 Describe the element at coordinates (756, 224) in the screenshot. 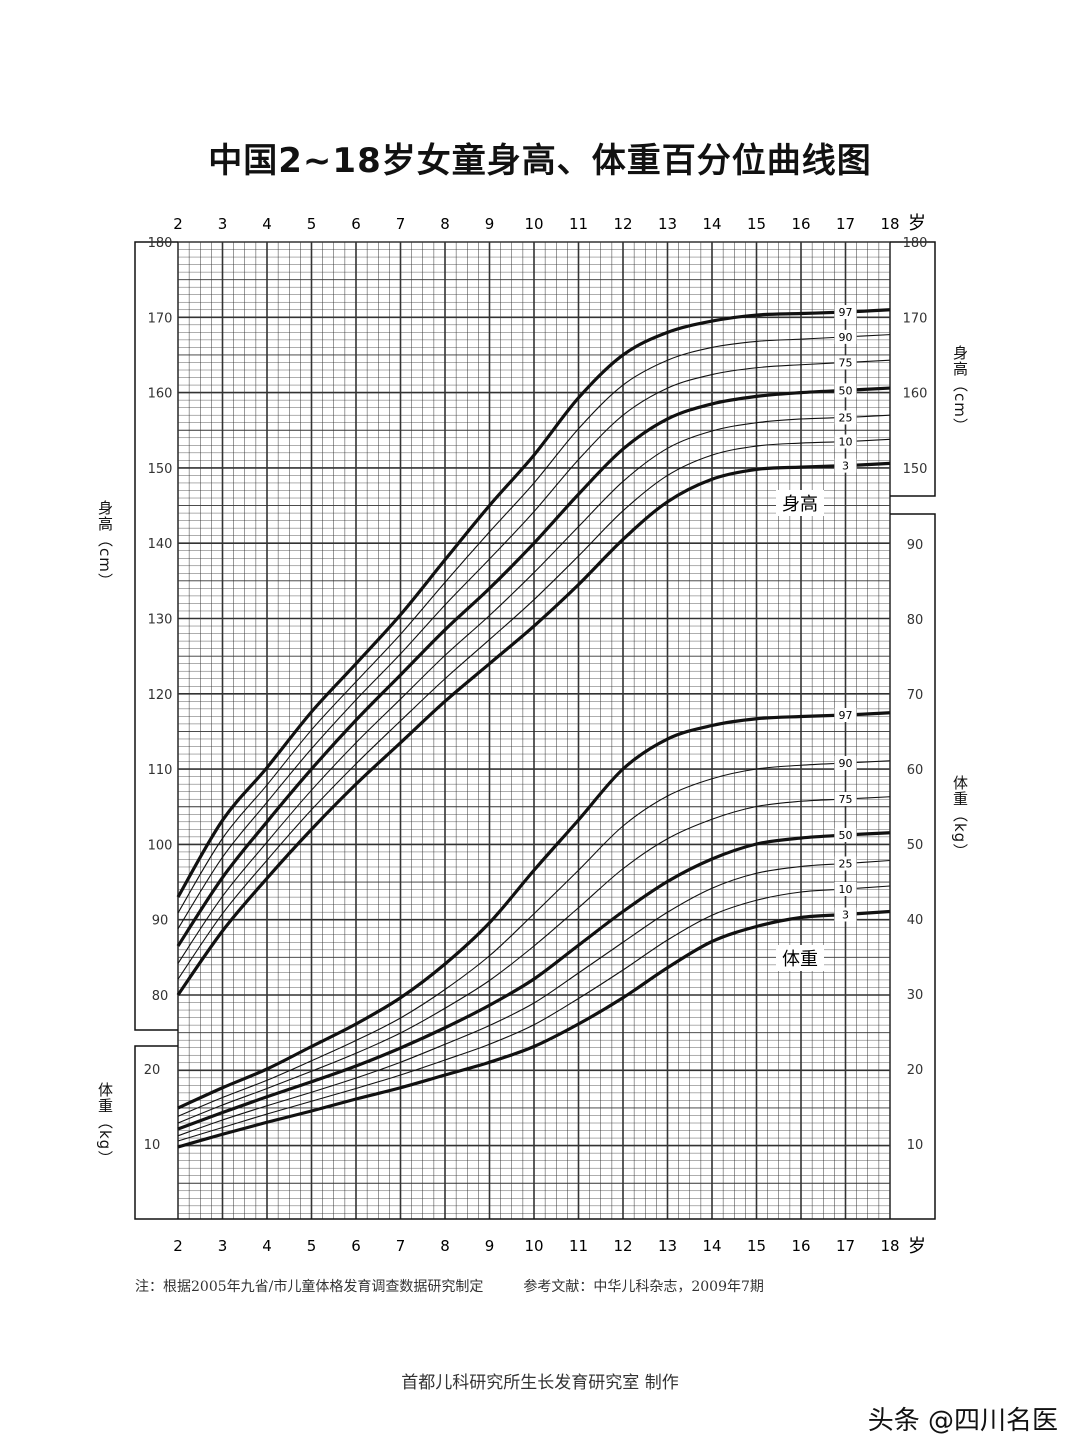

I see `age-tick-label-top: 15` at that location.